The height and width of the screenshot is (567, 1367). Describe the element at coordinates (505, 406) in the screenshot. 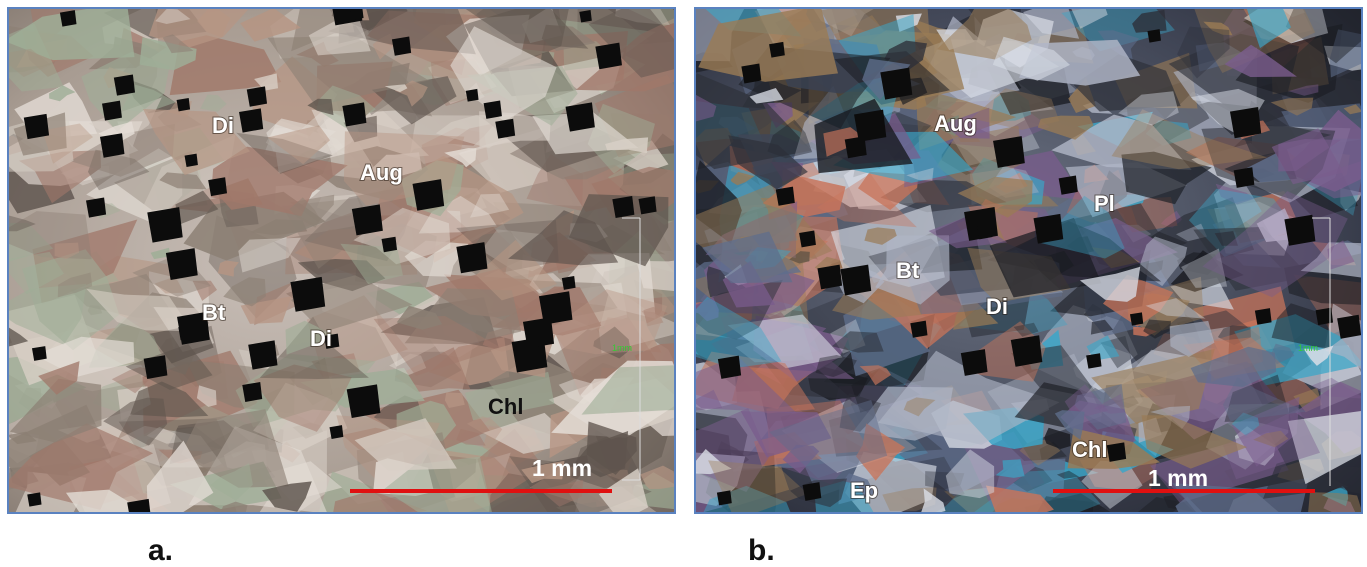

I see `mineral-label: Chl` at that location.